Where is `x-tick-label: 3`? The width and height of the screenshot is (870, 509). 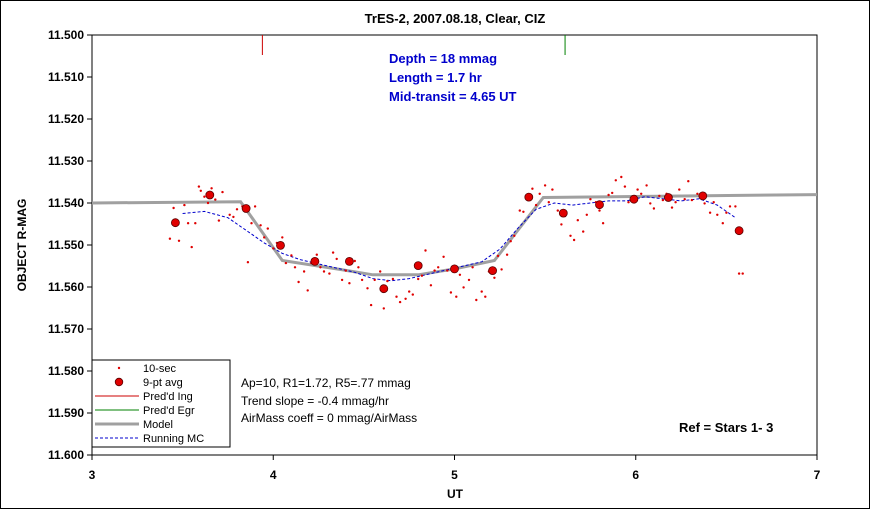
x-tick-label: 3 is located at coordinates (92, 475).